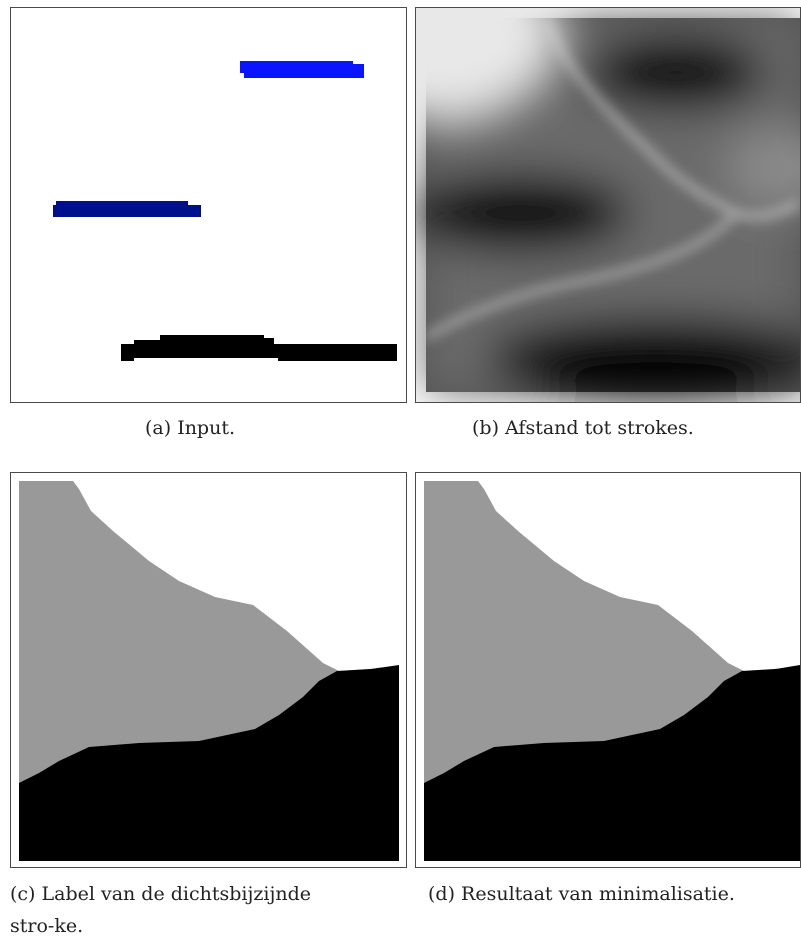 Image resolution: width=801 pixels, height=942 pixels. Describe the element at coordinates (581, 894) in the screenshot. I see `caption-d: (d) Resultaat van minimalisatie.` at that location.